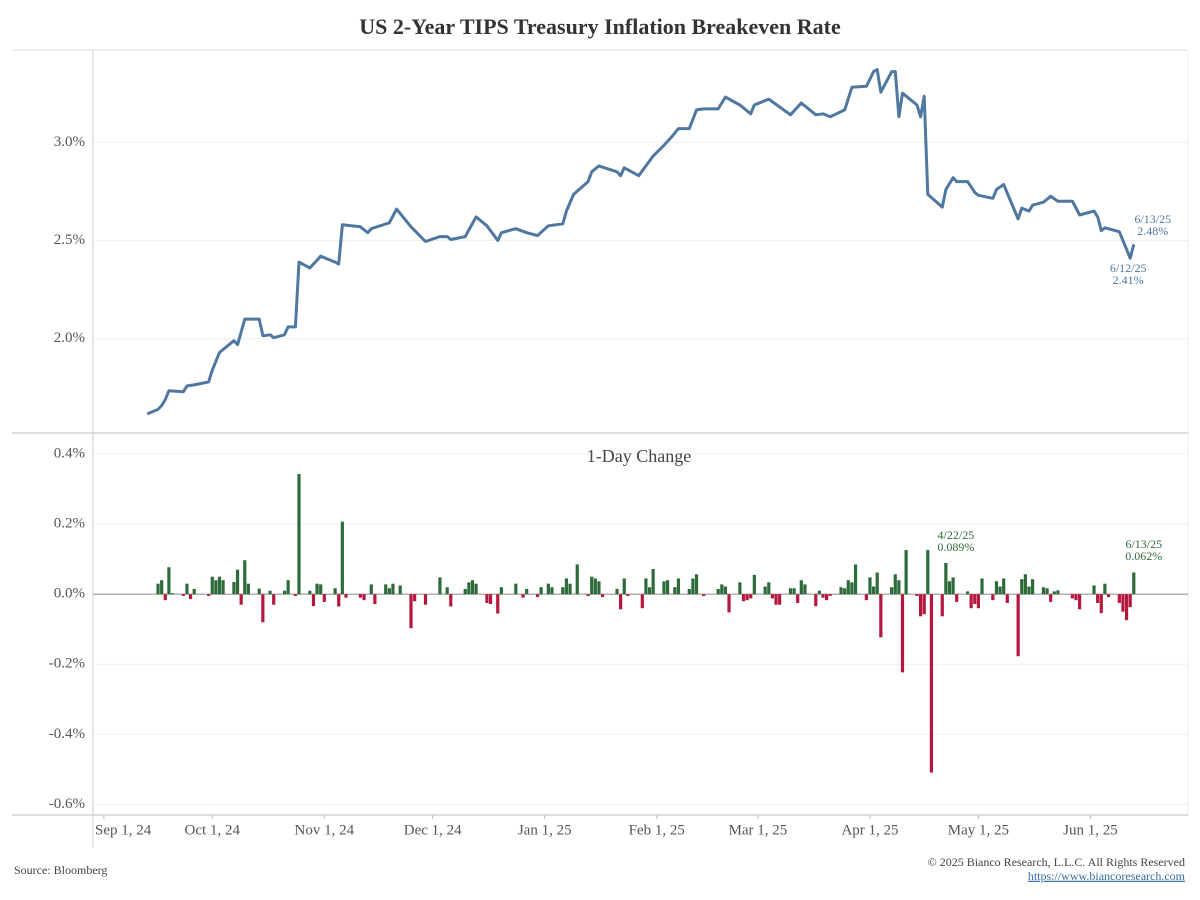  What do you see at coordinates (869, 830) in the screenshot?
I see `x-tick-label: Apr 1, 25` at bounding box center [869, 830].